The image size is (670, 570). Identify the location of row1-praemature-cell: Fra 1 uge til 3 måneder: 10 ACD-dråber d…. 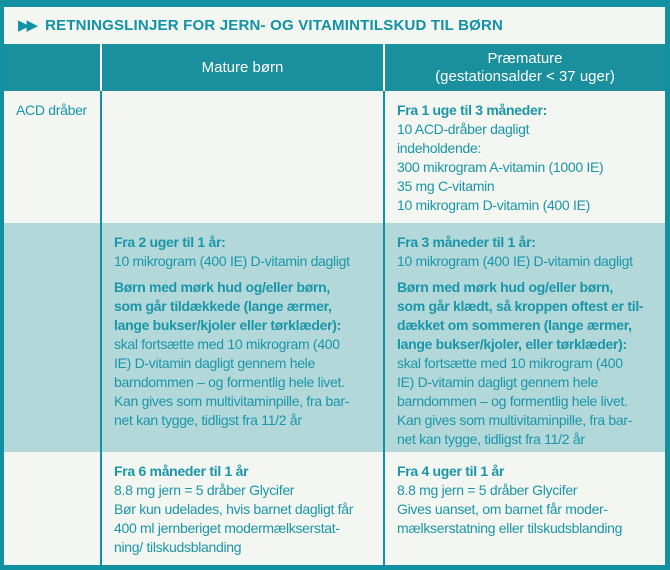
(524, 157).